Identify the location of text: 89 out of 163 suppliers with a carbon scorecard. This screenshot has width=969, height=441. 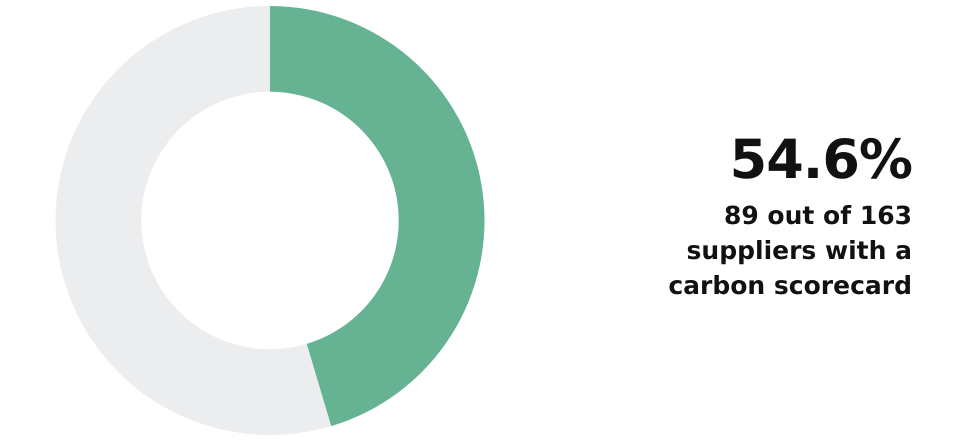
(789, 251).